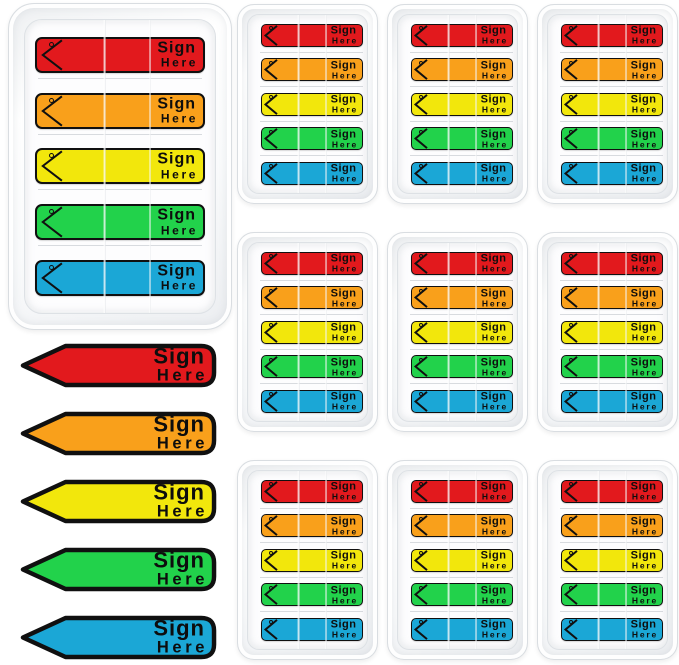 This screenshot has width=679, height=665. I want to click on sign-here-arrow-flag-green: Sign Here, so click(119, 569).